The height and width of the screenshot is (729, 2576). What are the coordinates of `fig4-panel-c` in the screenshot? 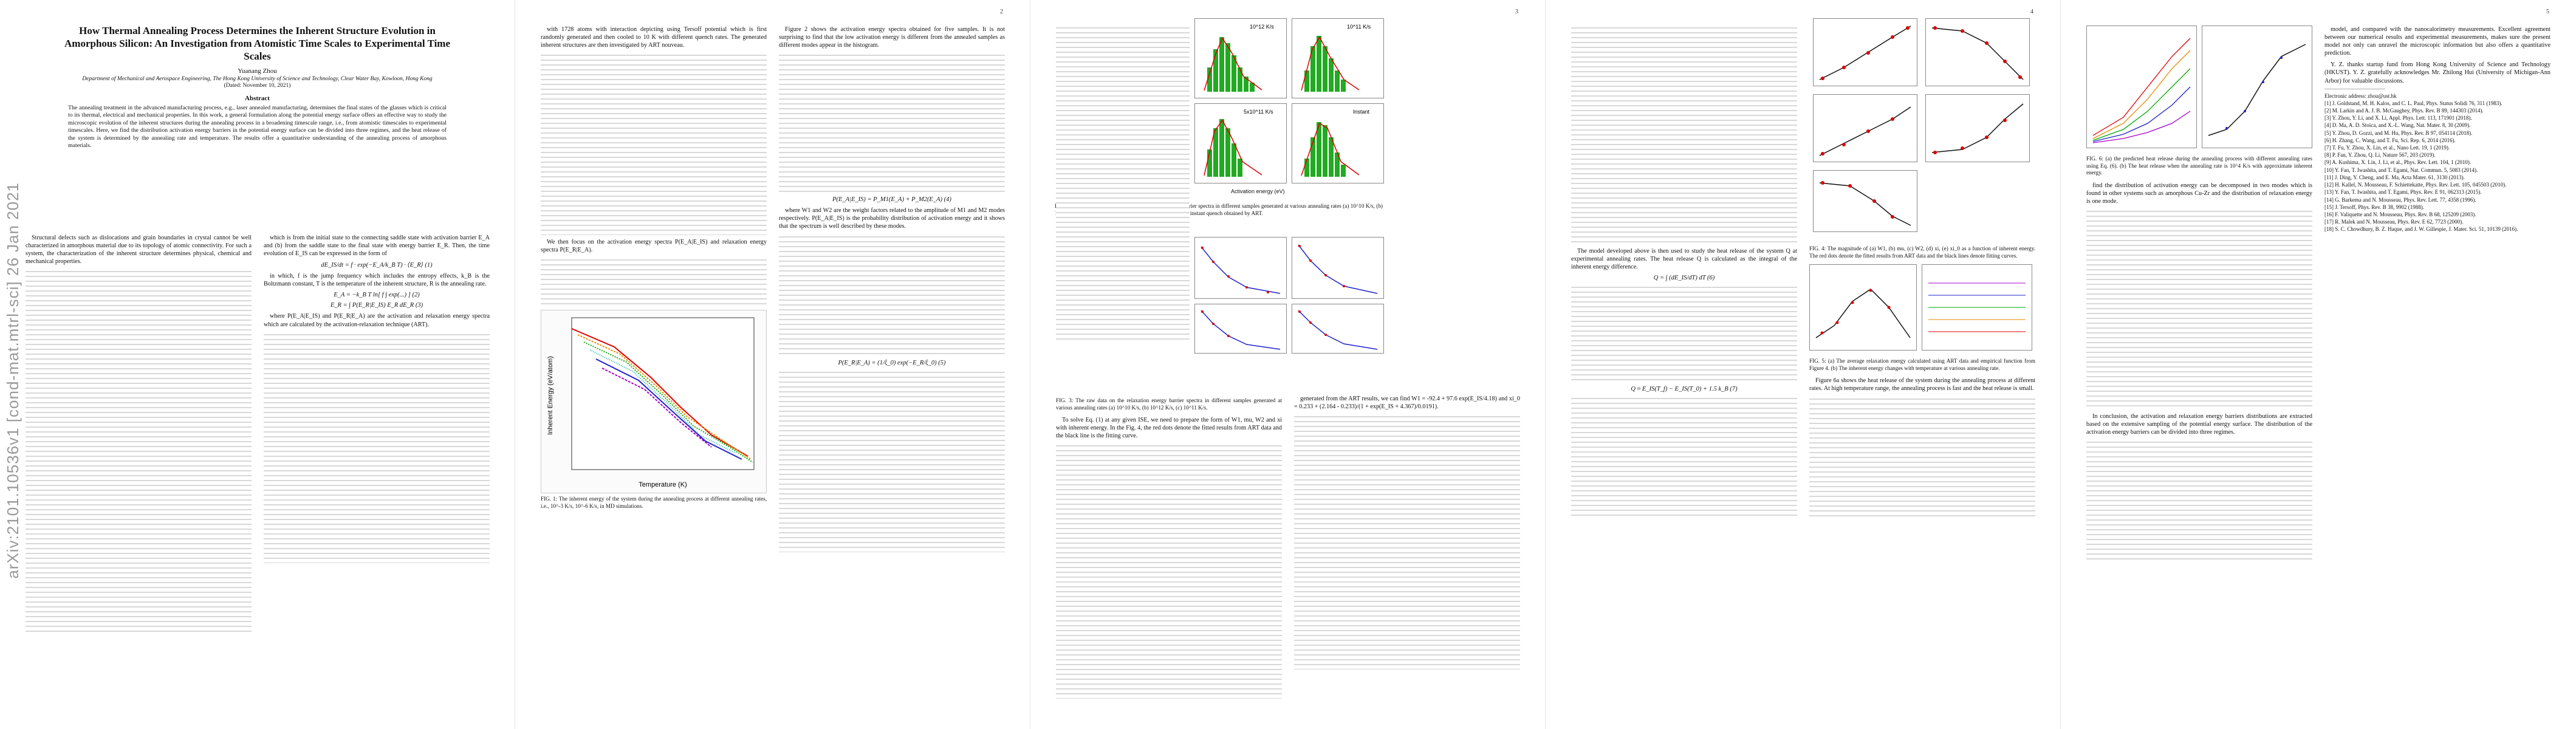 It's located at (1865, 128).